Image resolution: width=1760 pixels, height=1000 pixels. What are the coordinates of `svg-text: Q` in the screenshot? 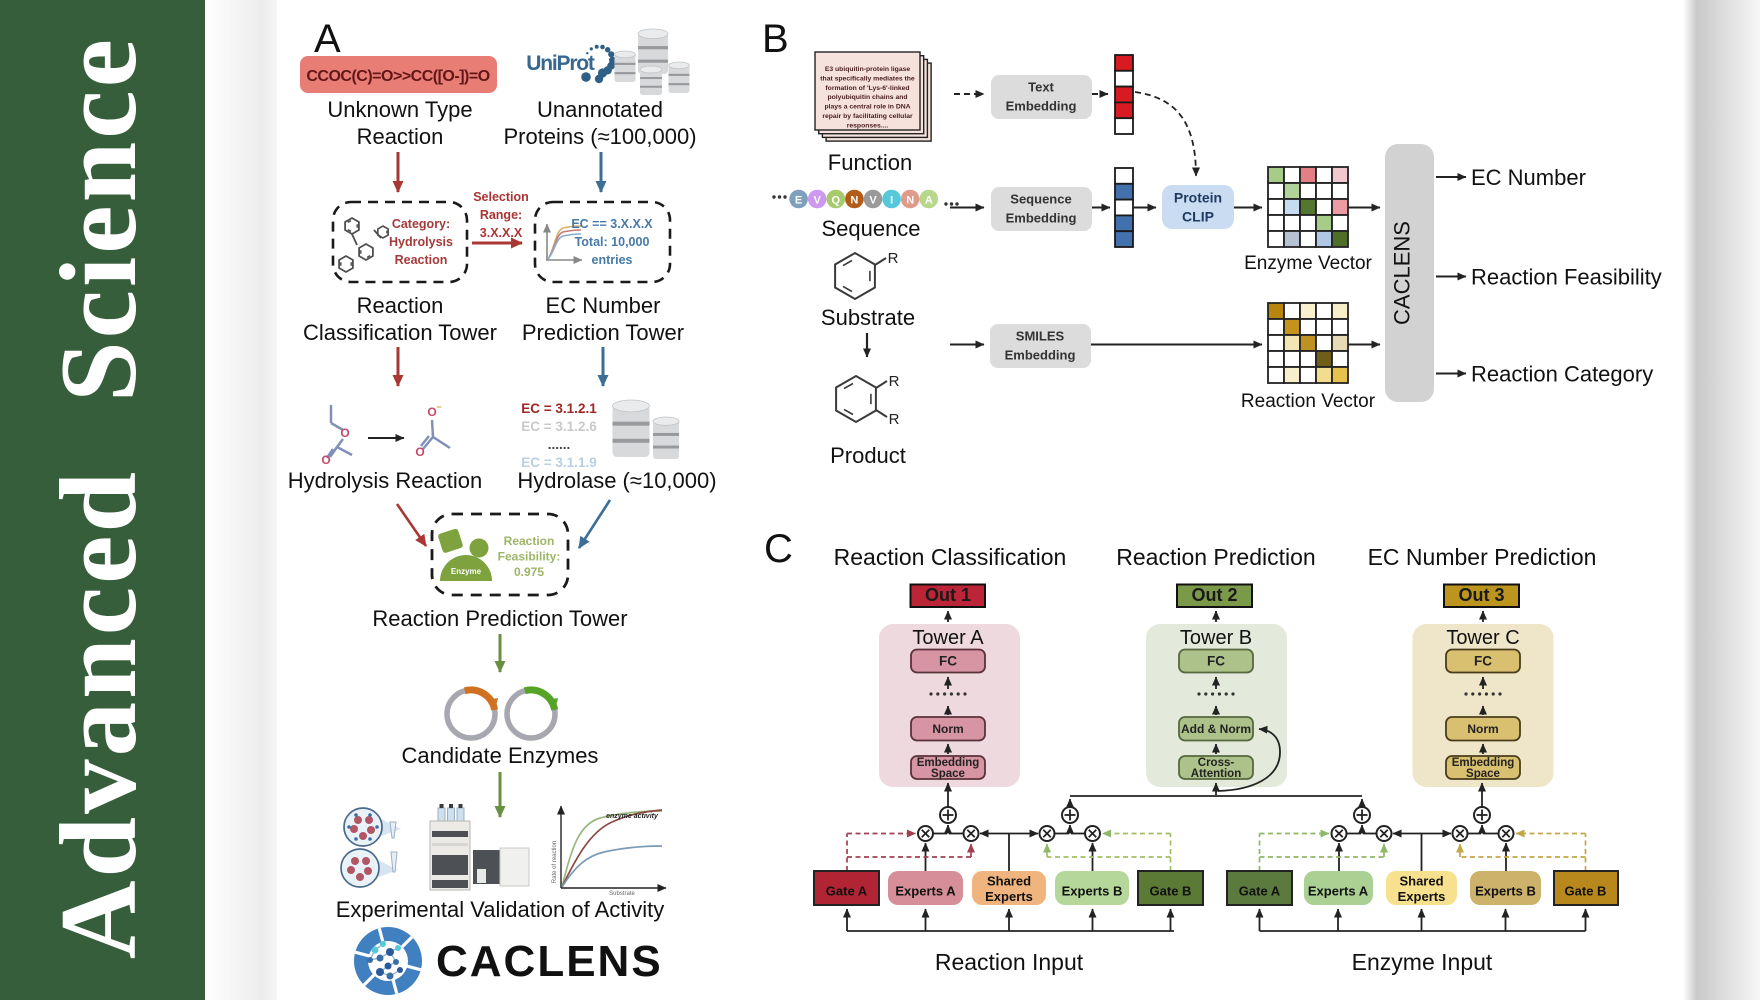 It's located at (836, 201).